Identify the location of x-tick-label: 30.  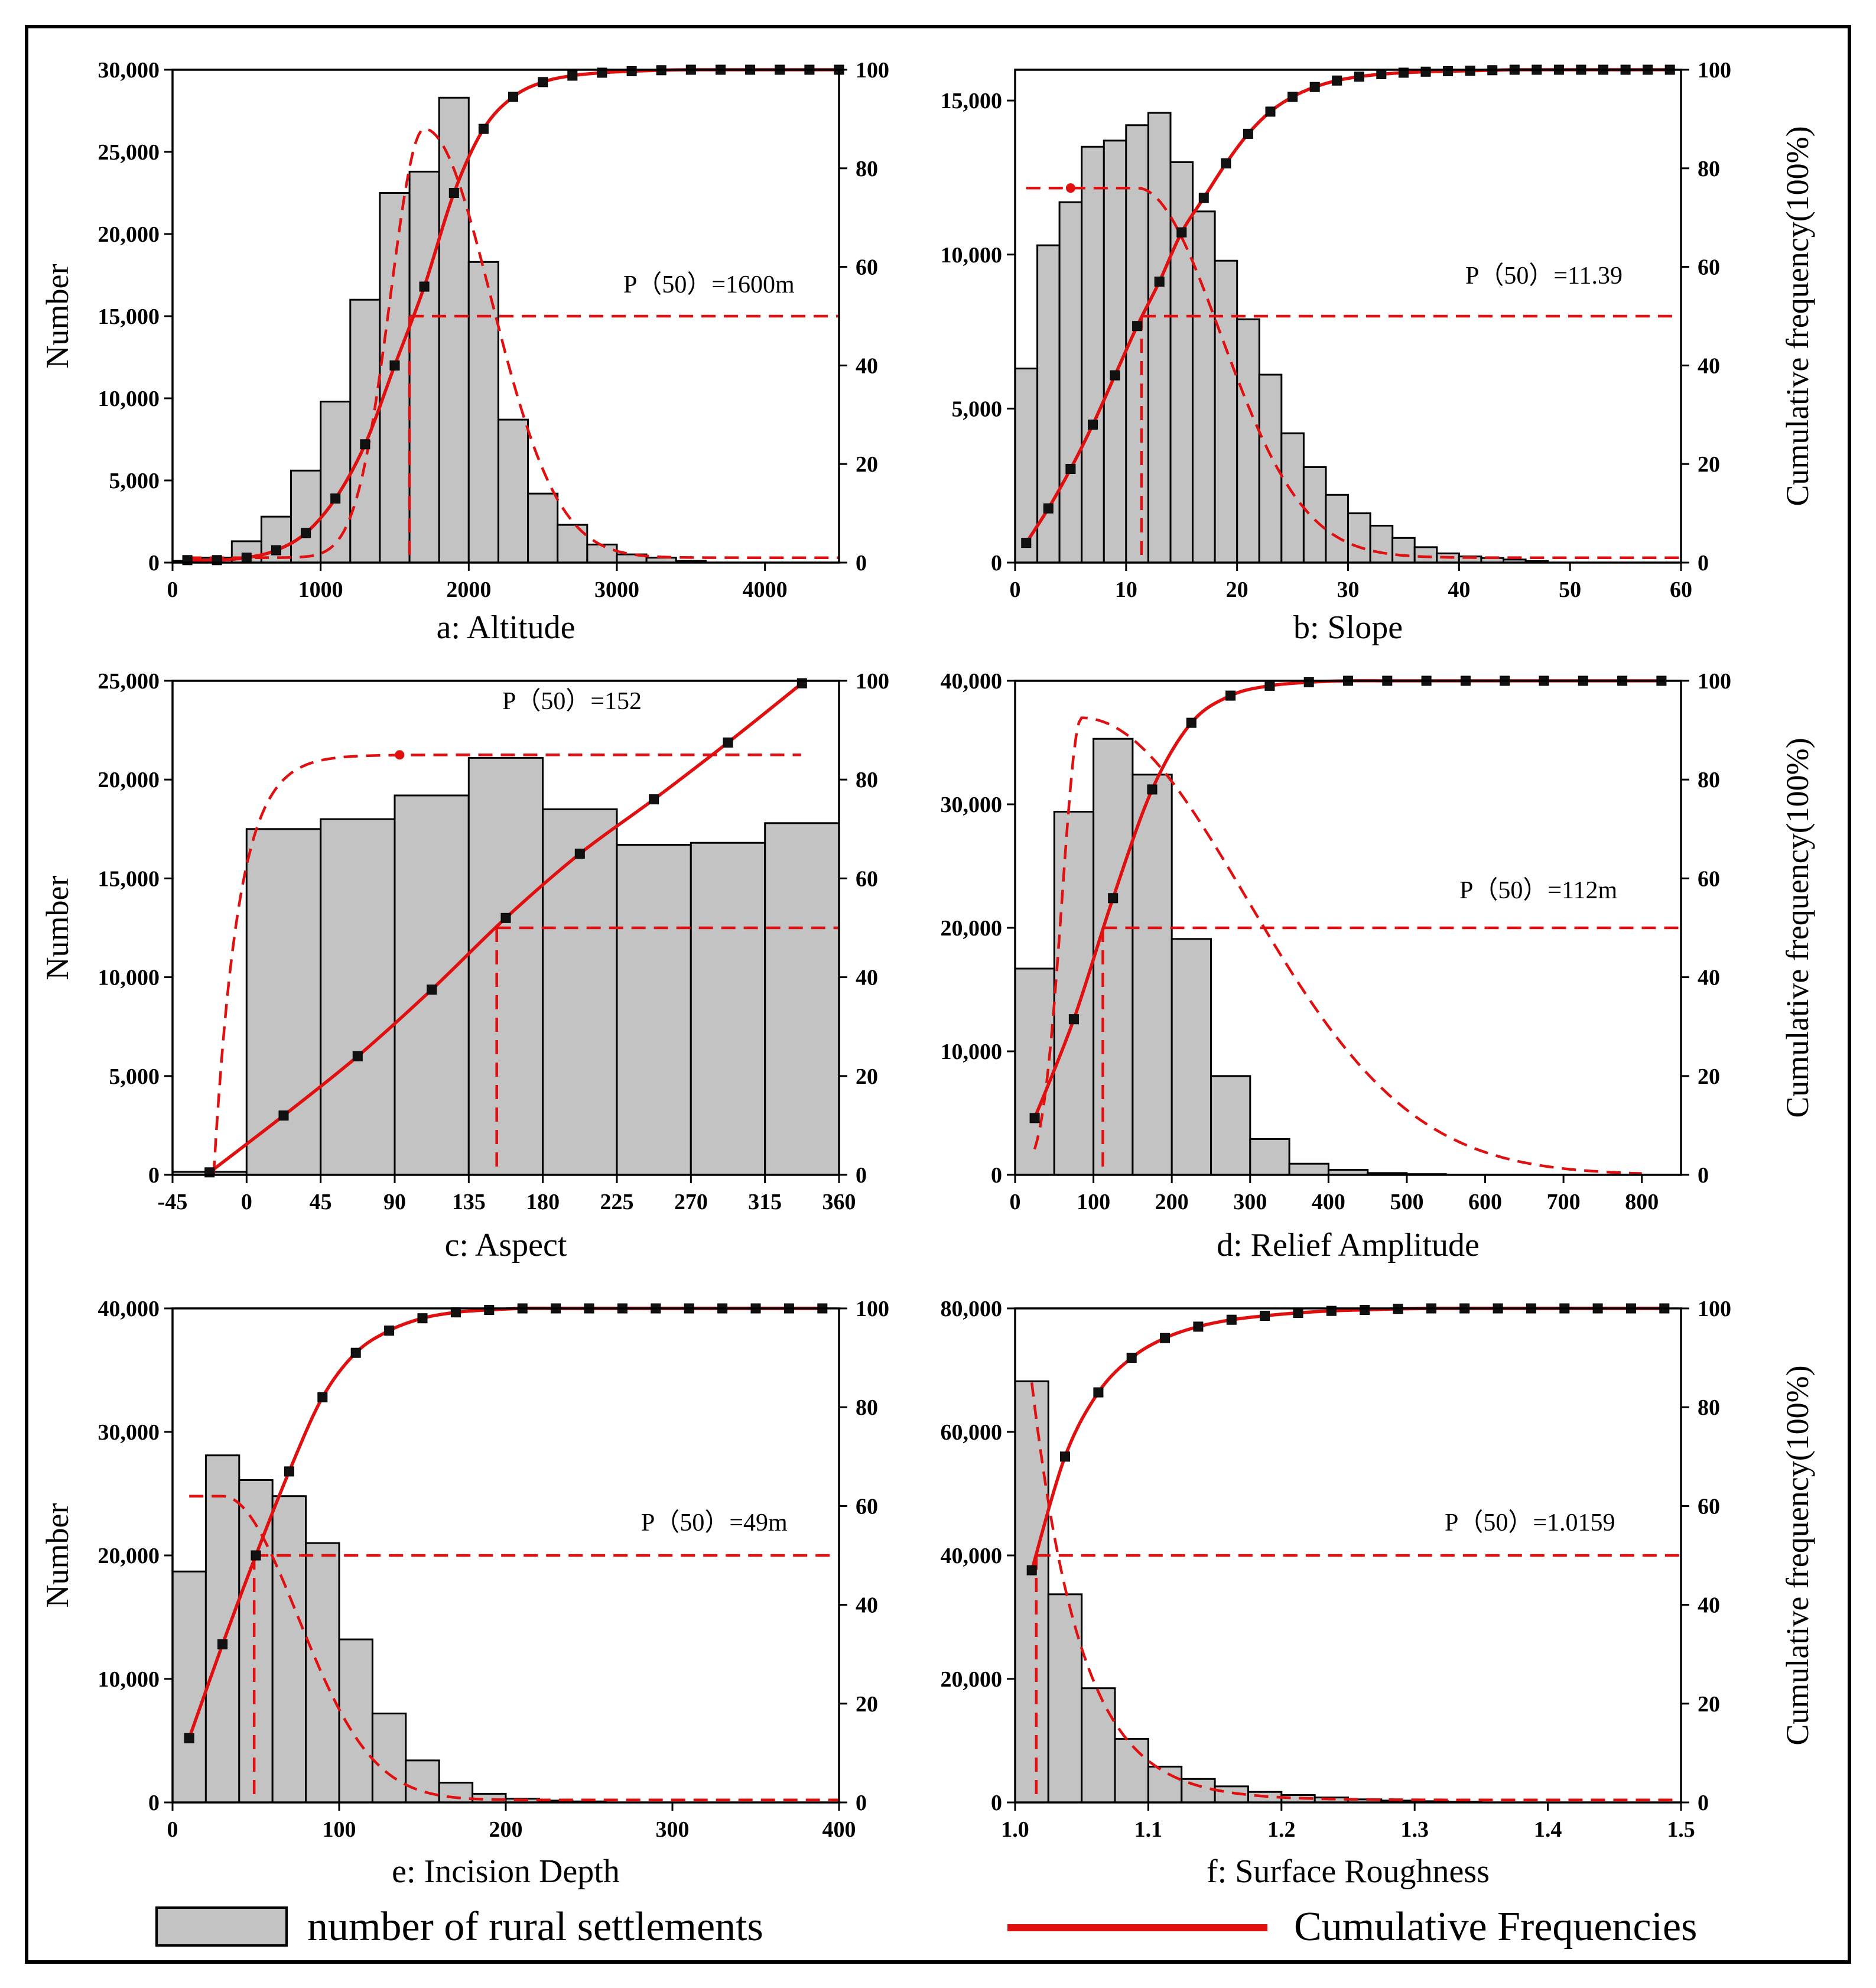
(1348, 589).